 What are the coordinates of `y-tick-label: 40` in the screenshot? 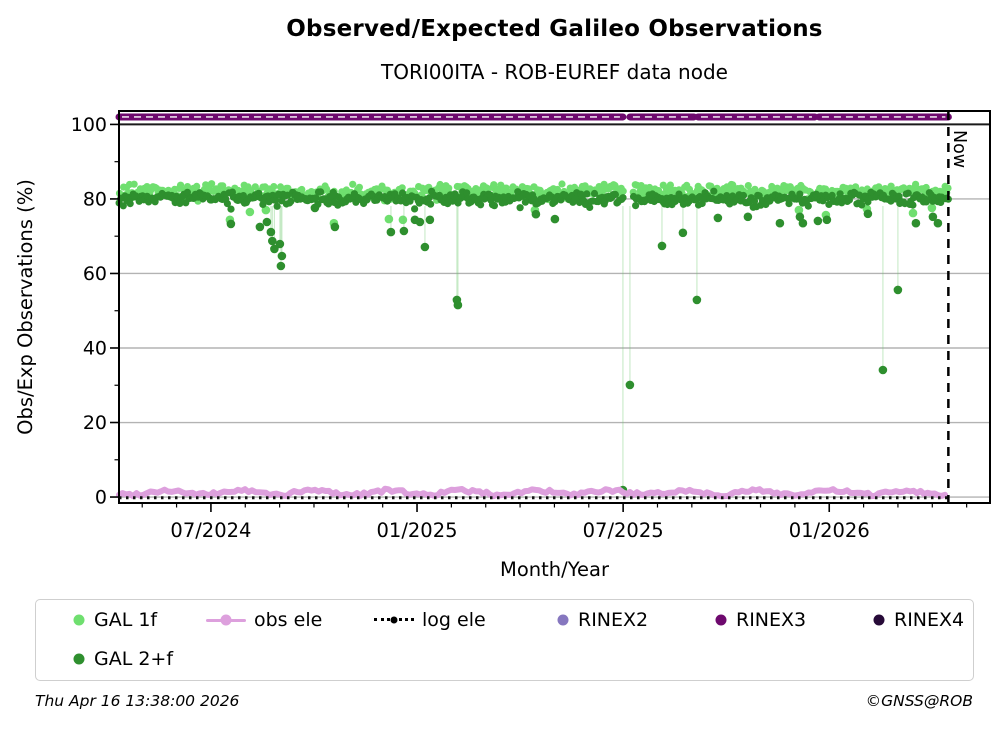 It's located at (95, 348).